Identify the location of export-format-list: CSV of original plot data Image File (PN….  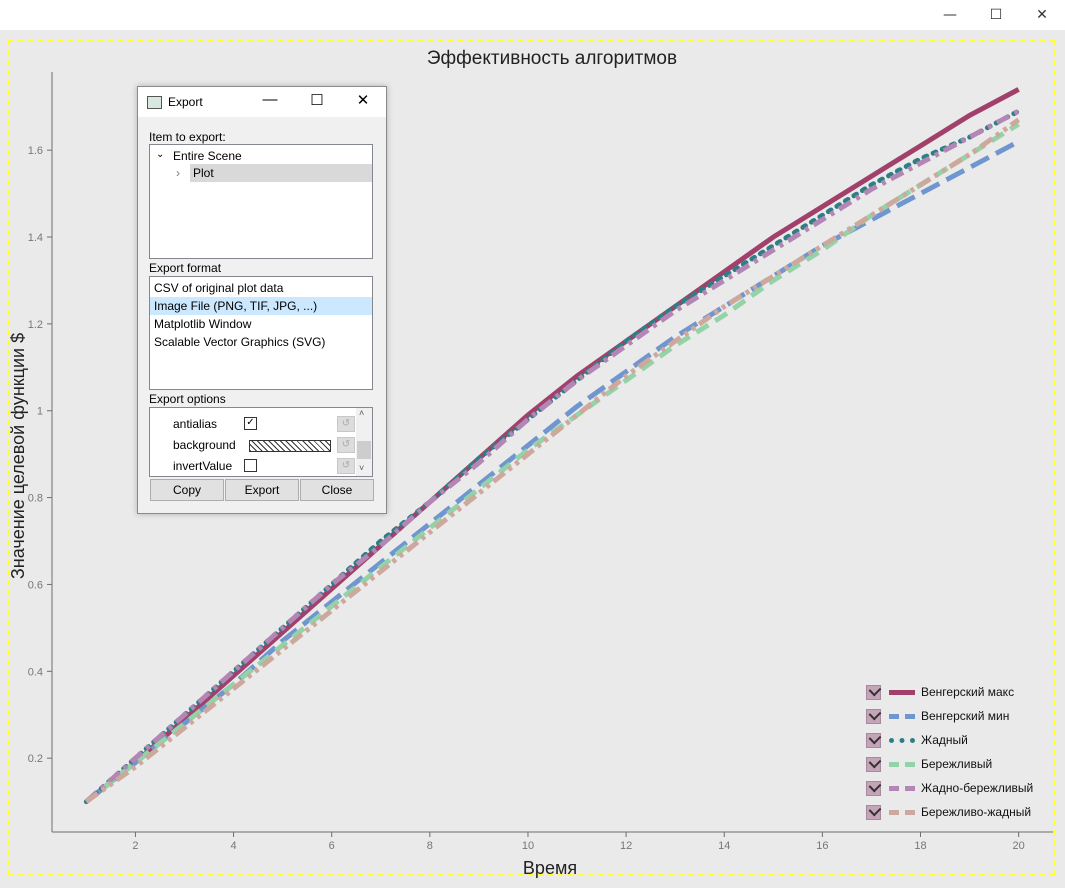
(261, 333).